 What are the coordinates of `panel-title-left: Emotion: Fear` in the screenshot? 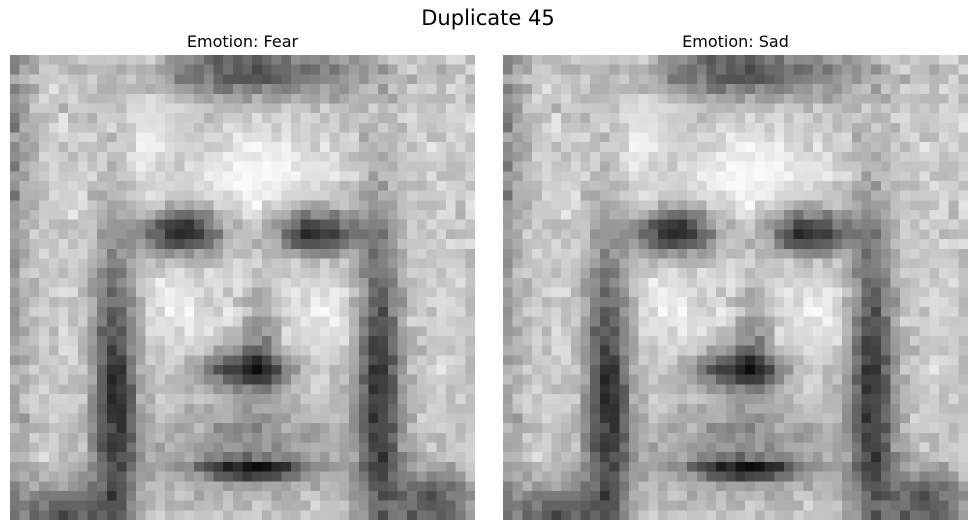 It's located at (242, 41).